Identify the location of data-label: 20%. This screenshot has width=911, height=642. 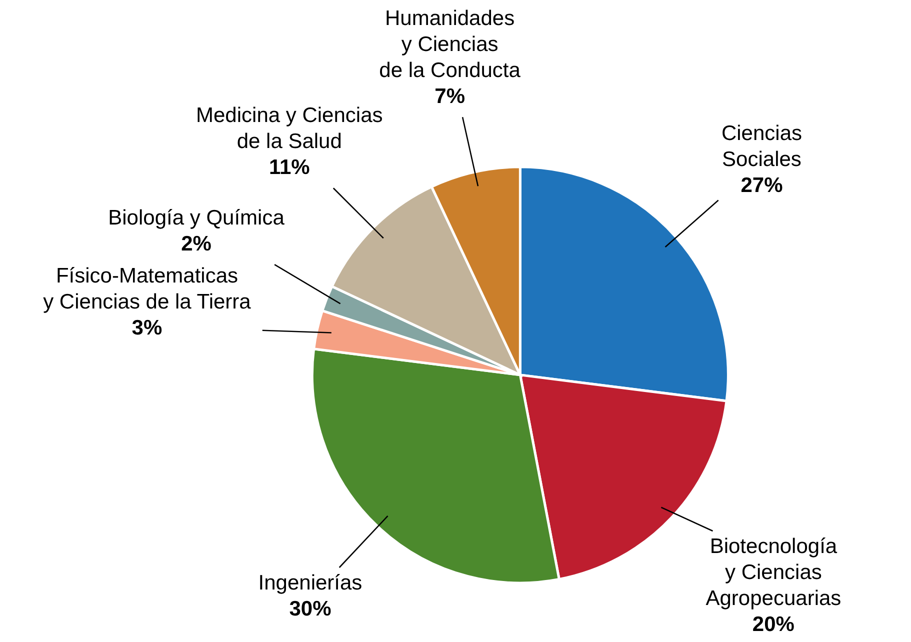
(773, 624).